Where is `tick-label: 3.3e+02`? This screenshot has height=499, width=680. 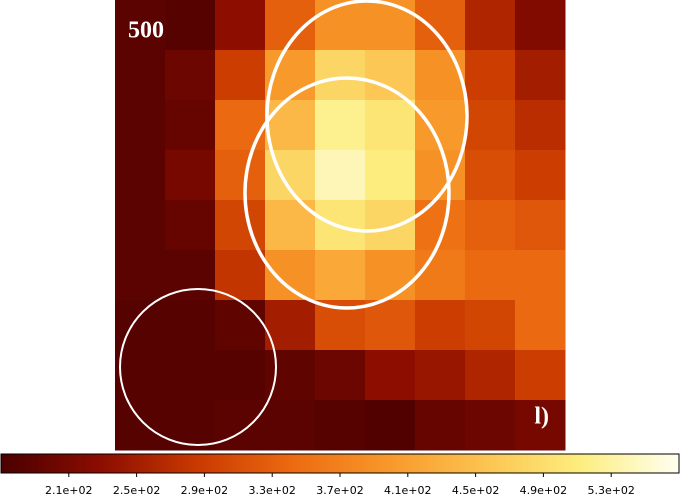 tick-label: 3.3e+02 is located at coordinates (271, 490).